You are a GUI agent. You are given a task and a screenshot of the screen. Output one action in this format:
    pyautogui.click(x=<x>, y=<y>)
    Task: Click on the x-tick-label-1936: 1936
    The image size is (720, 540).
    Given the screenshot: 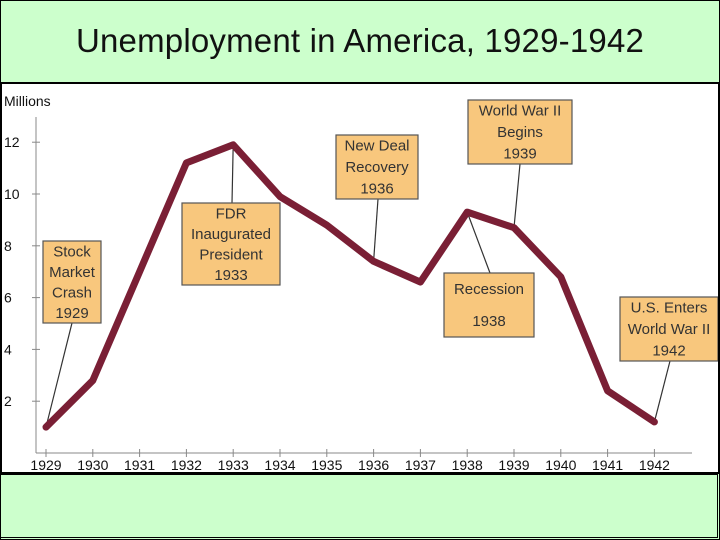 What is the action you would take?
    pyautogui.click(x=373, y=464)
    